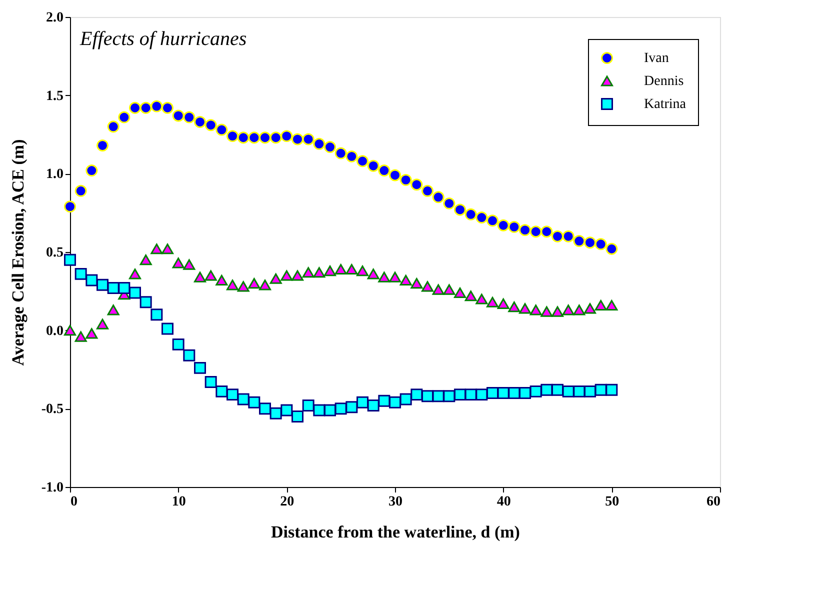 The width and height of the screenshot is (814, 590). I want to click on legend-label: Dennis, so click(664, 81).